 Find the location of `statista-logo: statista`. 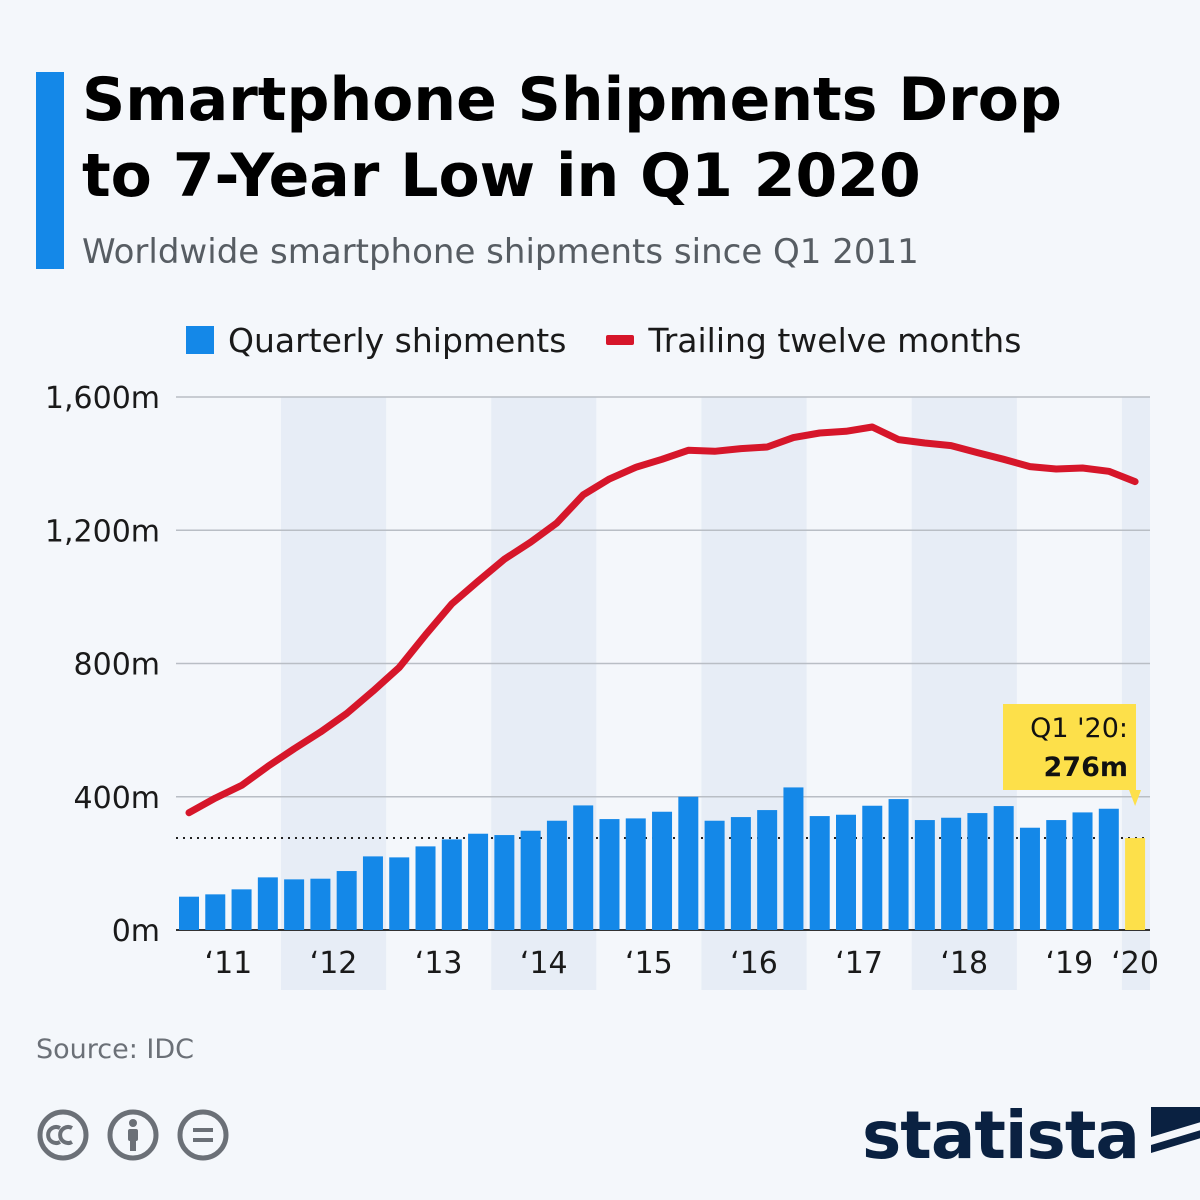

statista-logo: statista is located at coordinates (1031, 1136).